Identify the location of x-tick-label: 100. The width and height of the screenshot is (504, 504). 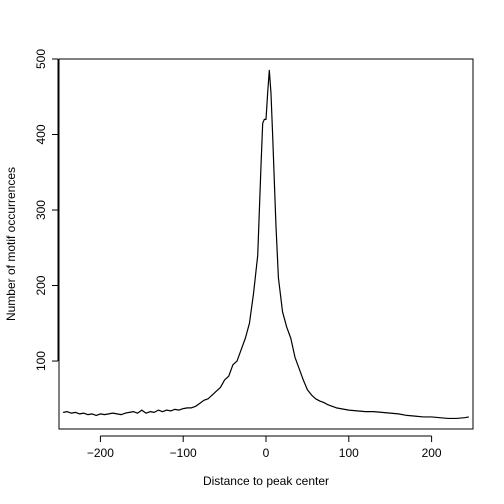
(349, 453).